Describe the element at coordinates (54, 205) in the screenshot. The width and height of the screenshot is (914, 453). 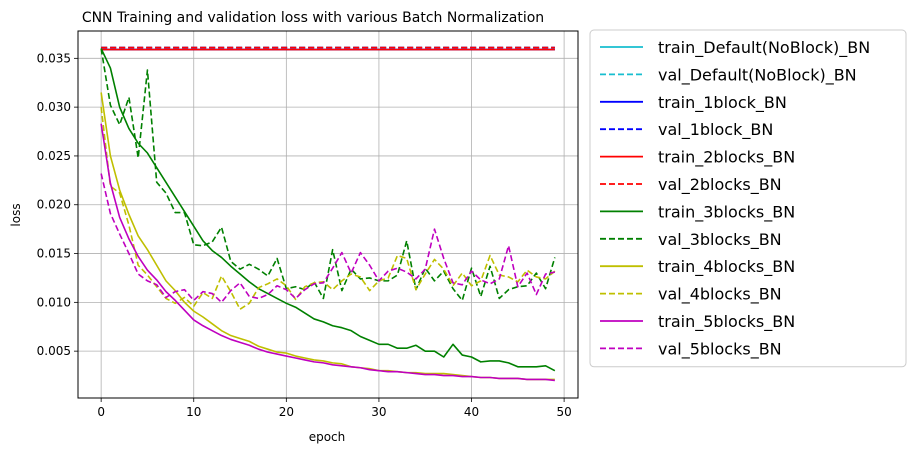
I see `y-tick-label: 0.020` at that location.